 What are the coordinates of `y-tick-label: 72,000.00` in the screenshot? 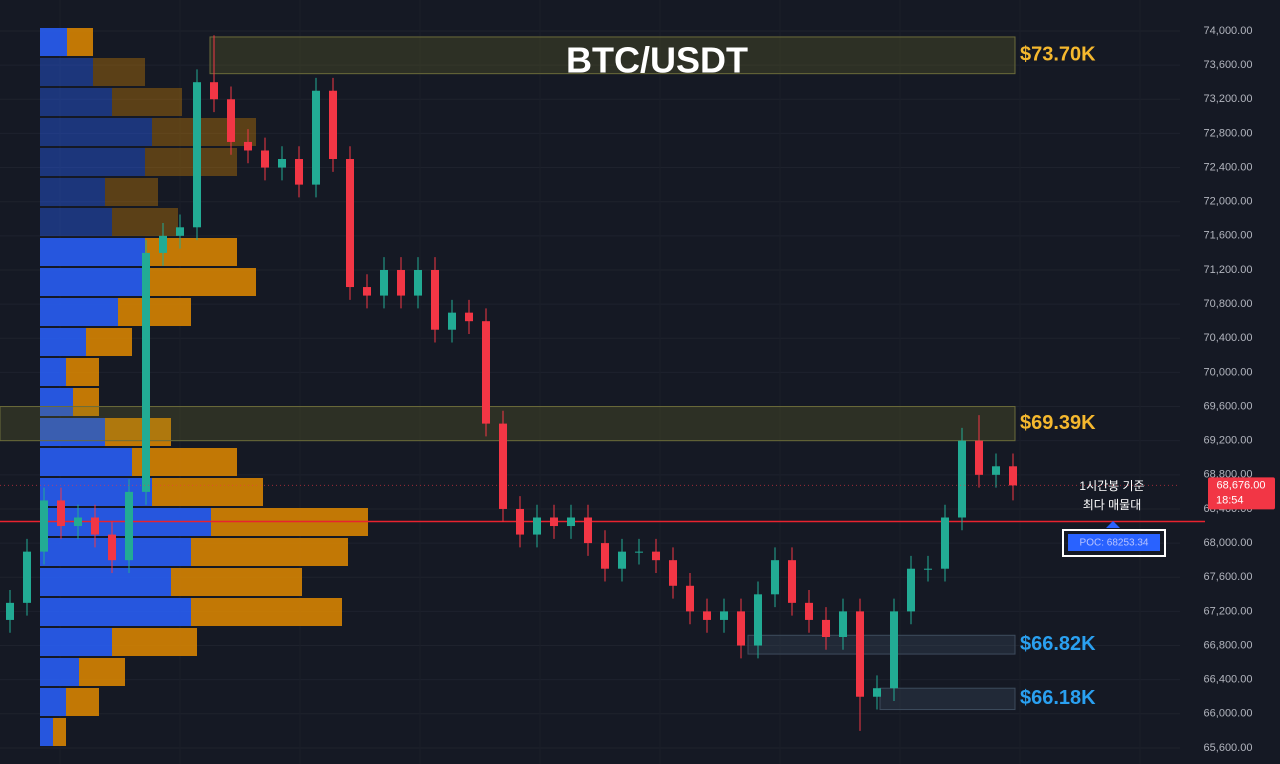 It's located at (1228, 202).